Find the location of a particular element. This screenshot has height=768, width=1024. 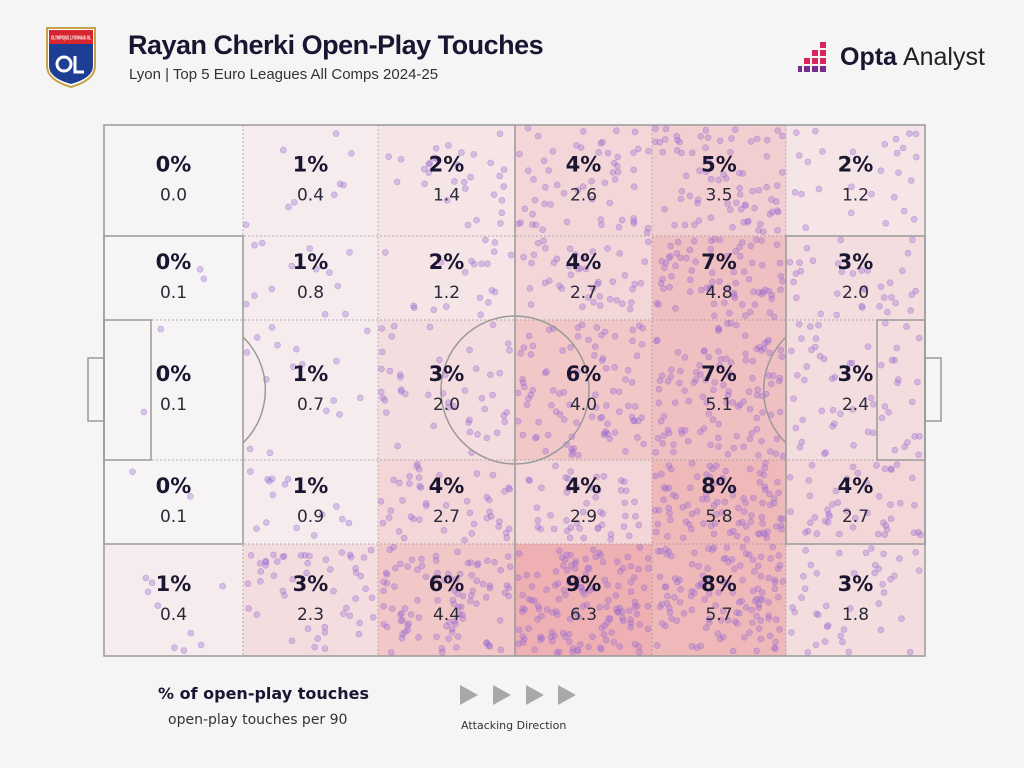

cell-percent-label: 9% is located at coordinates (584, 584).